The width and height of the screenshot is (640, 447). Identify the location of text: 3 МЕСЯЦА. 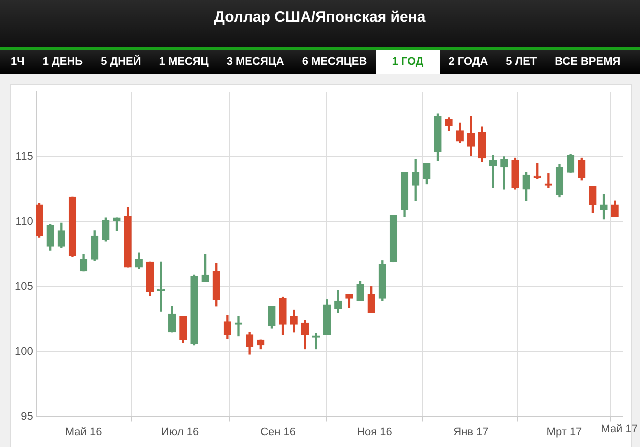
(256, 62).